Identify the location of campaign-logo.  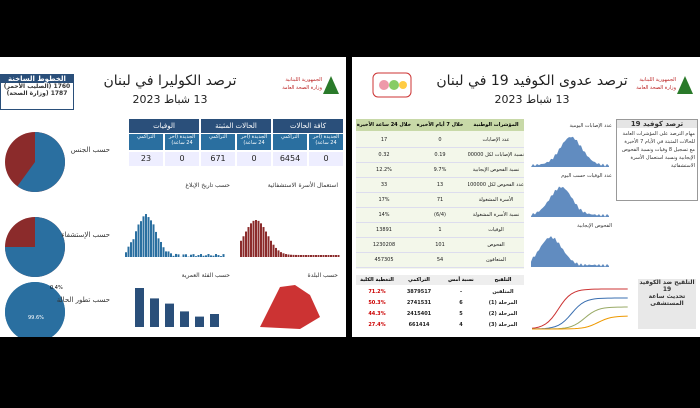
(392, 85).